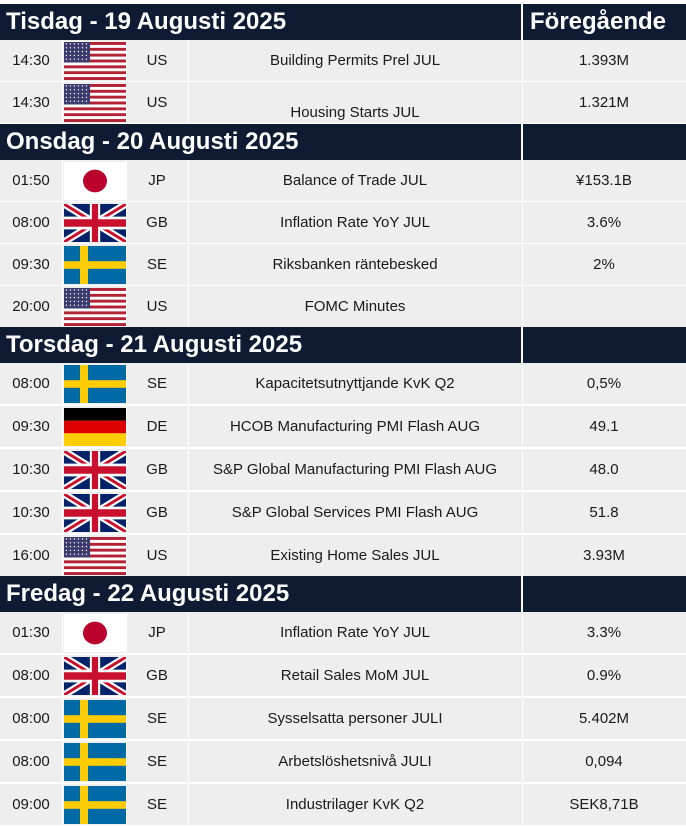 The width and height of the screenshot is (686, 828). Describe the element at coordinates (343, 61) in the screenshot. I see `event-row: 14:30 US Building Permits Prel JUL 1.393M` at that location.